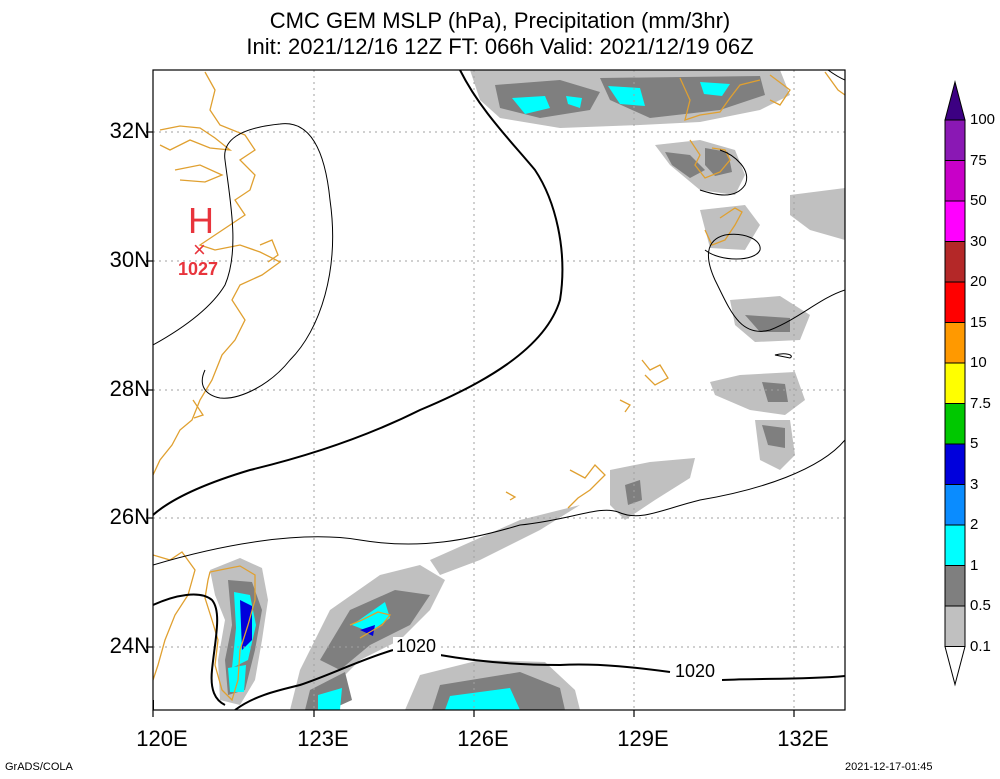  Describe the element at coordinates (129, 259) in the screenshot. I see `lat-label-30n: 30N` at that location.